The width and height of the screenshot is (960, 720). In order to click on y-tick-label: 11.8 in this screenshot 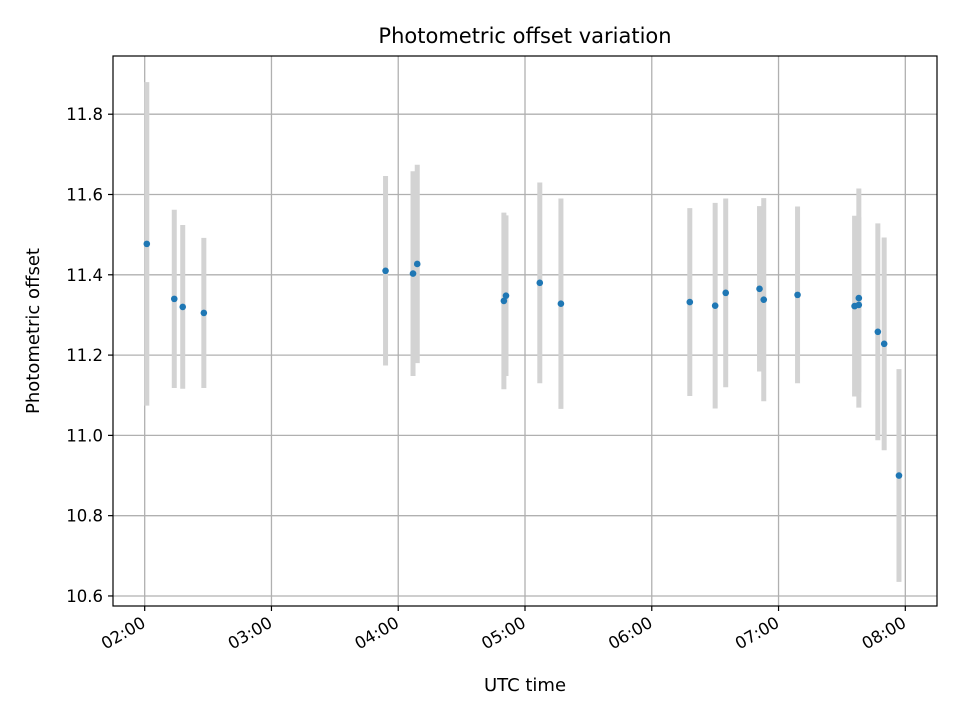, I will do `click(84, 114)`.